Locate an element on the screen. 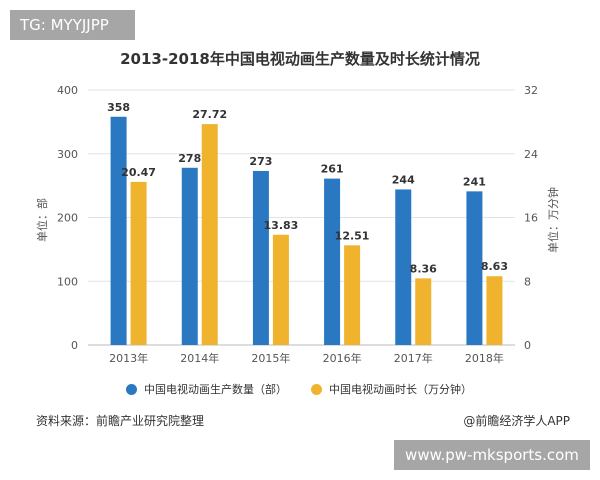 The width and height of the screenshot is (600, 480). data-label: 8.36 is located at coordinates (423, 268).